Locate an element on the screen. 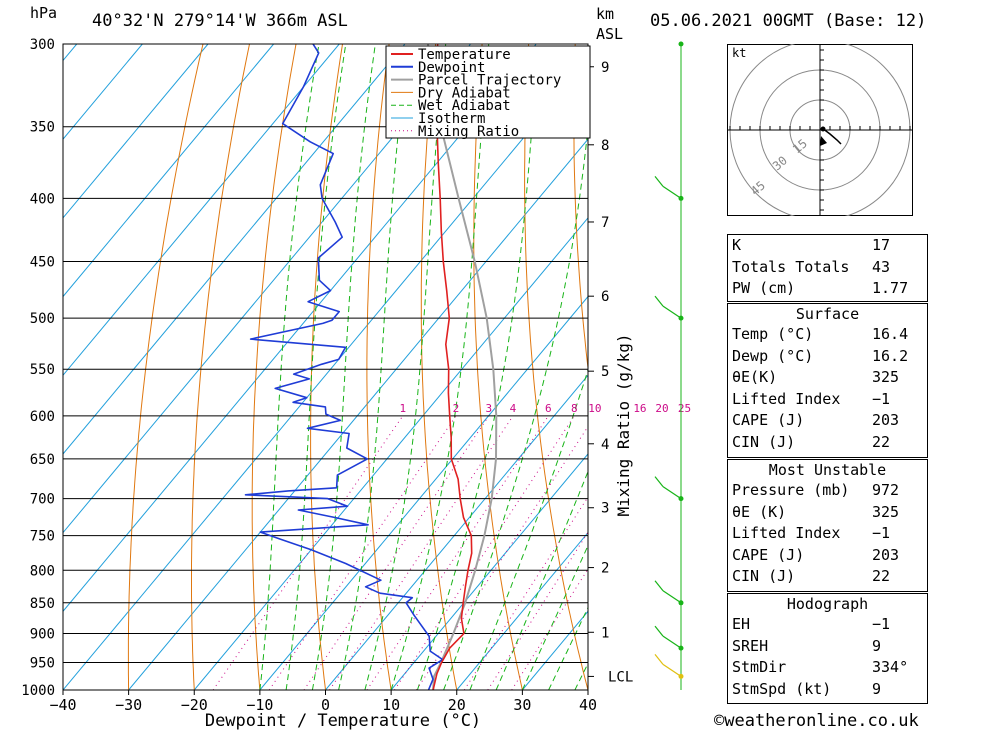 The width and height of the screenshot is (1000, 733). wind-barb-station is located at coordinates (681, 44).